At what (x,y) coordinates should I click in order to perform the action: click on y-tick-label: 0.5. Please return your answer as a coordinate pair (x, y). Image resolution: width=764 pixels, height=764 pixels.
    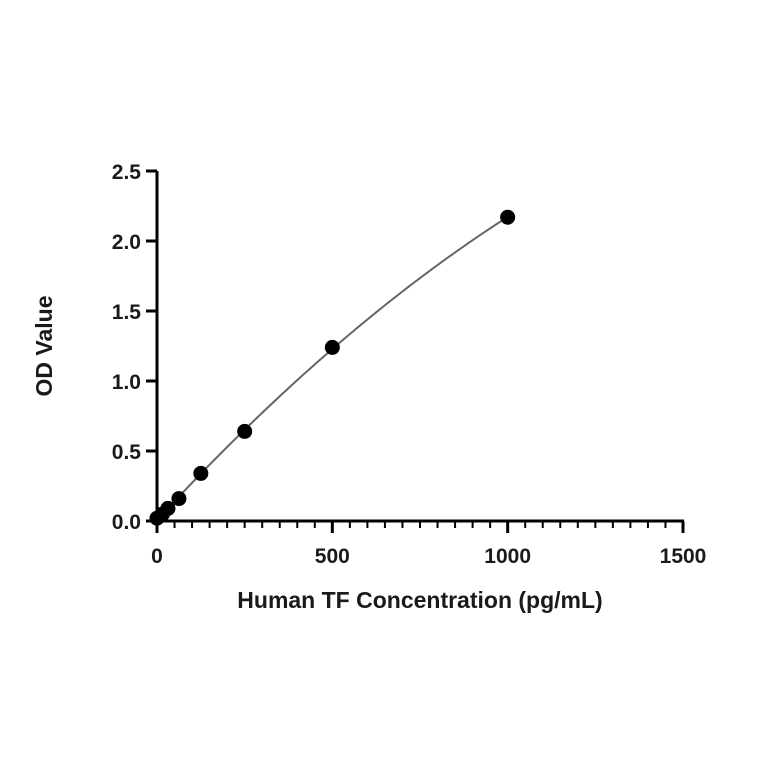
    Looking at the image, I should click on (127, 452).